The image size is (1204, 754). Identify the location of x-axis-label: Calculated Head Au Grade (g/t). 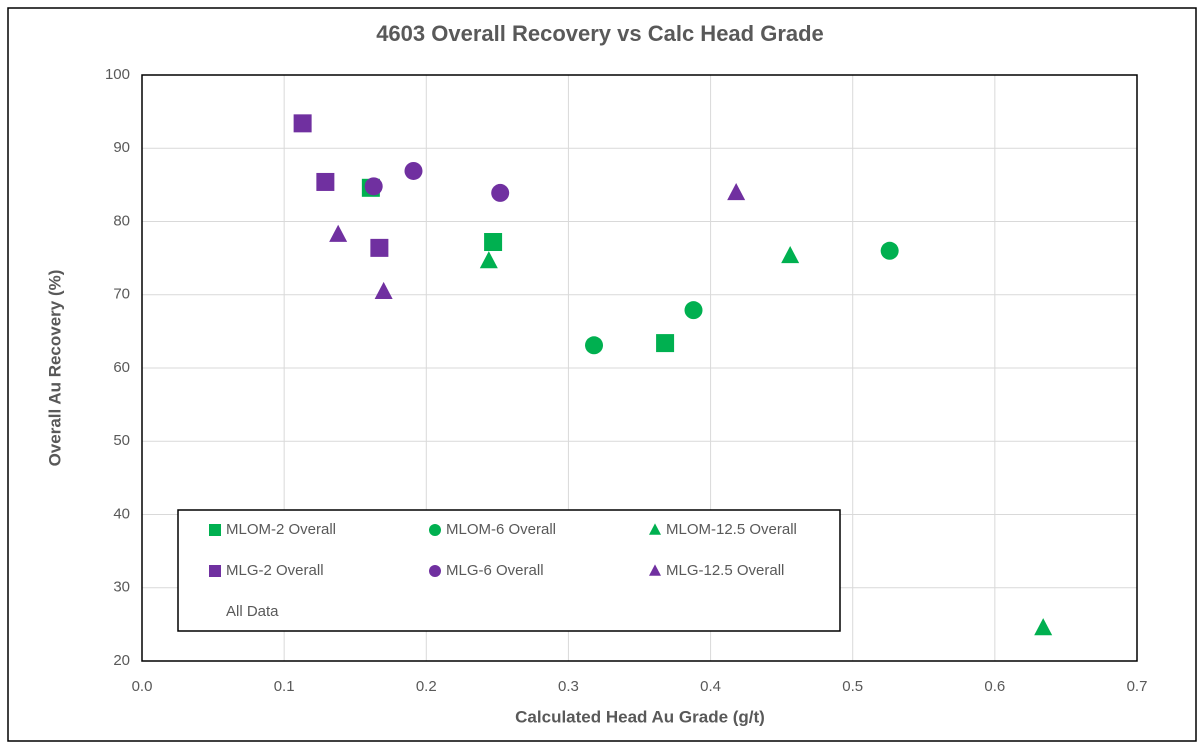
(640, 716).